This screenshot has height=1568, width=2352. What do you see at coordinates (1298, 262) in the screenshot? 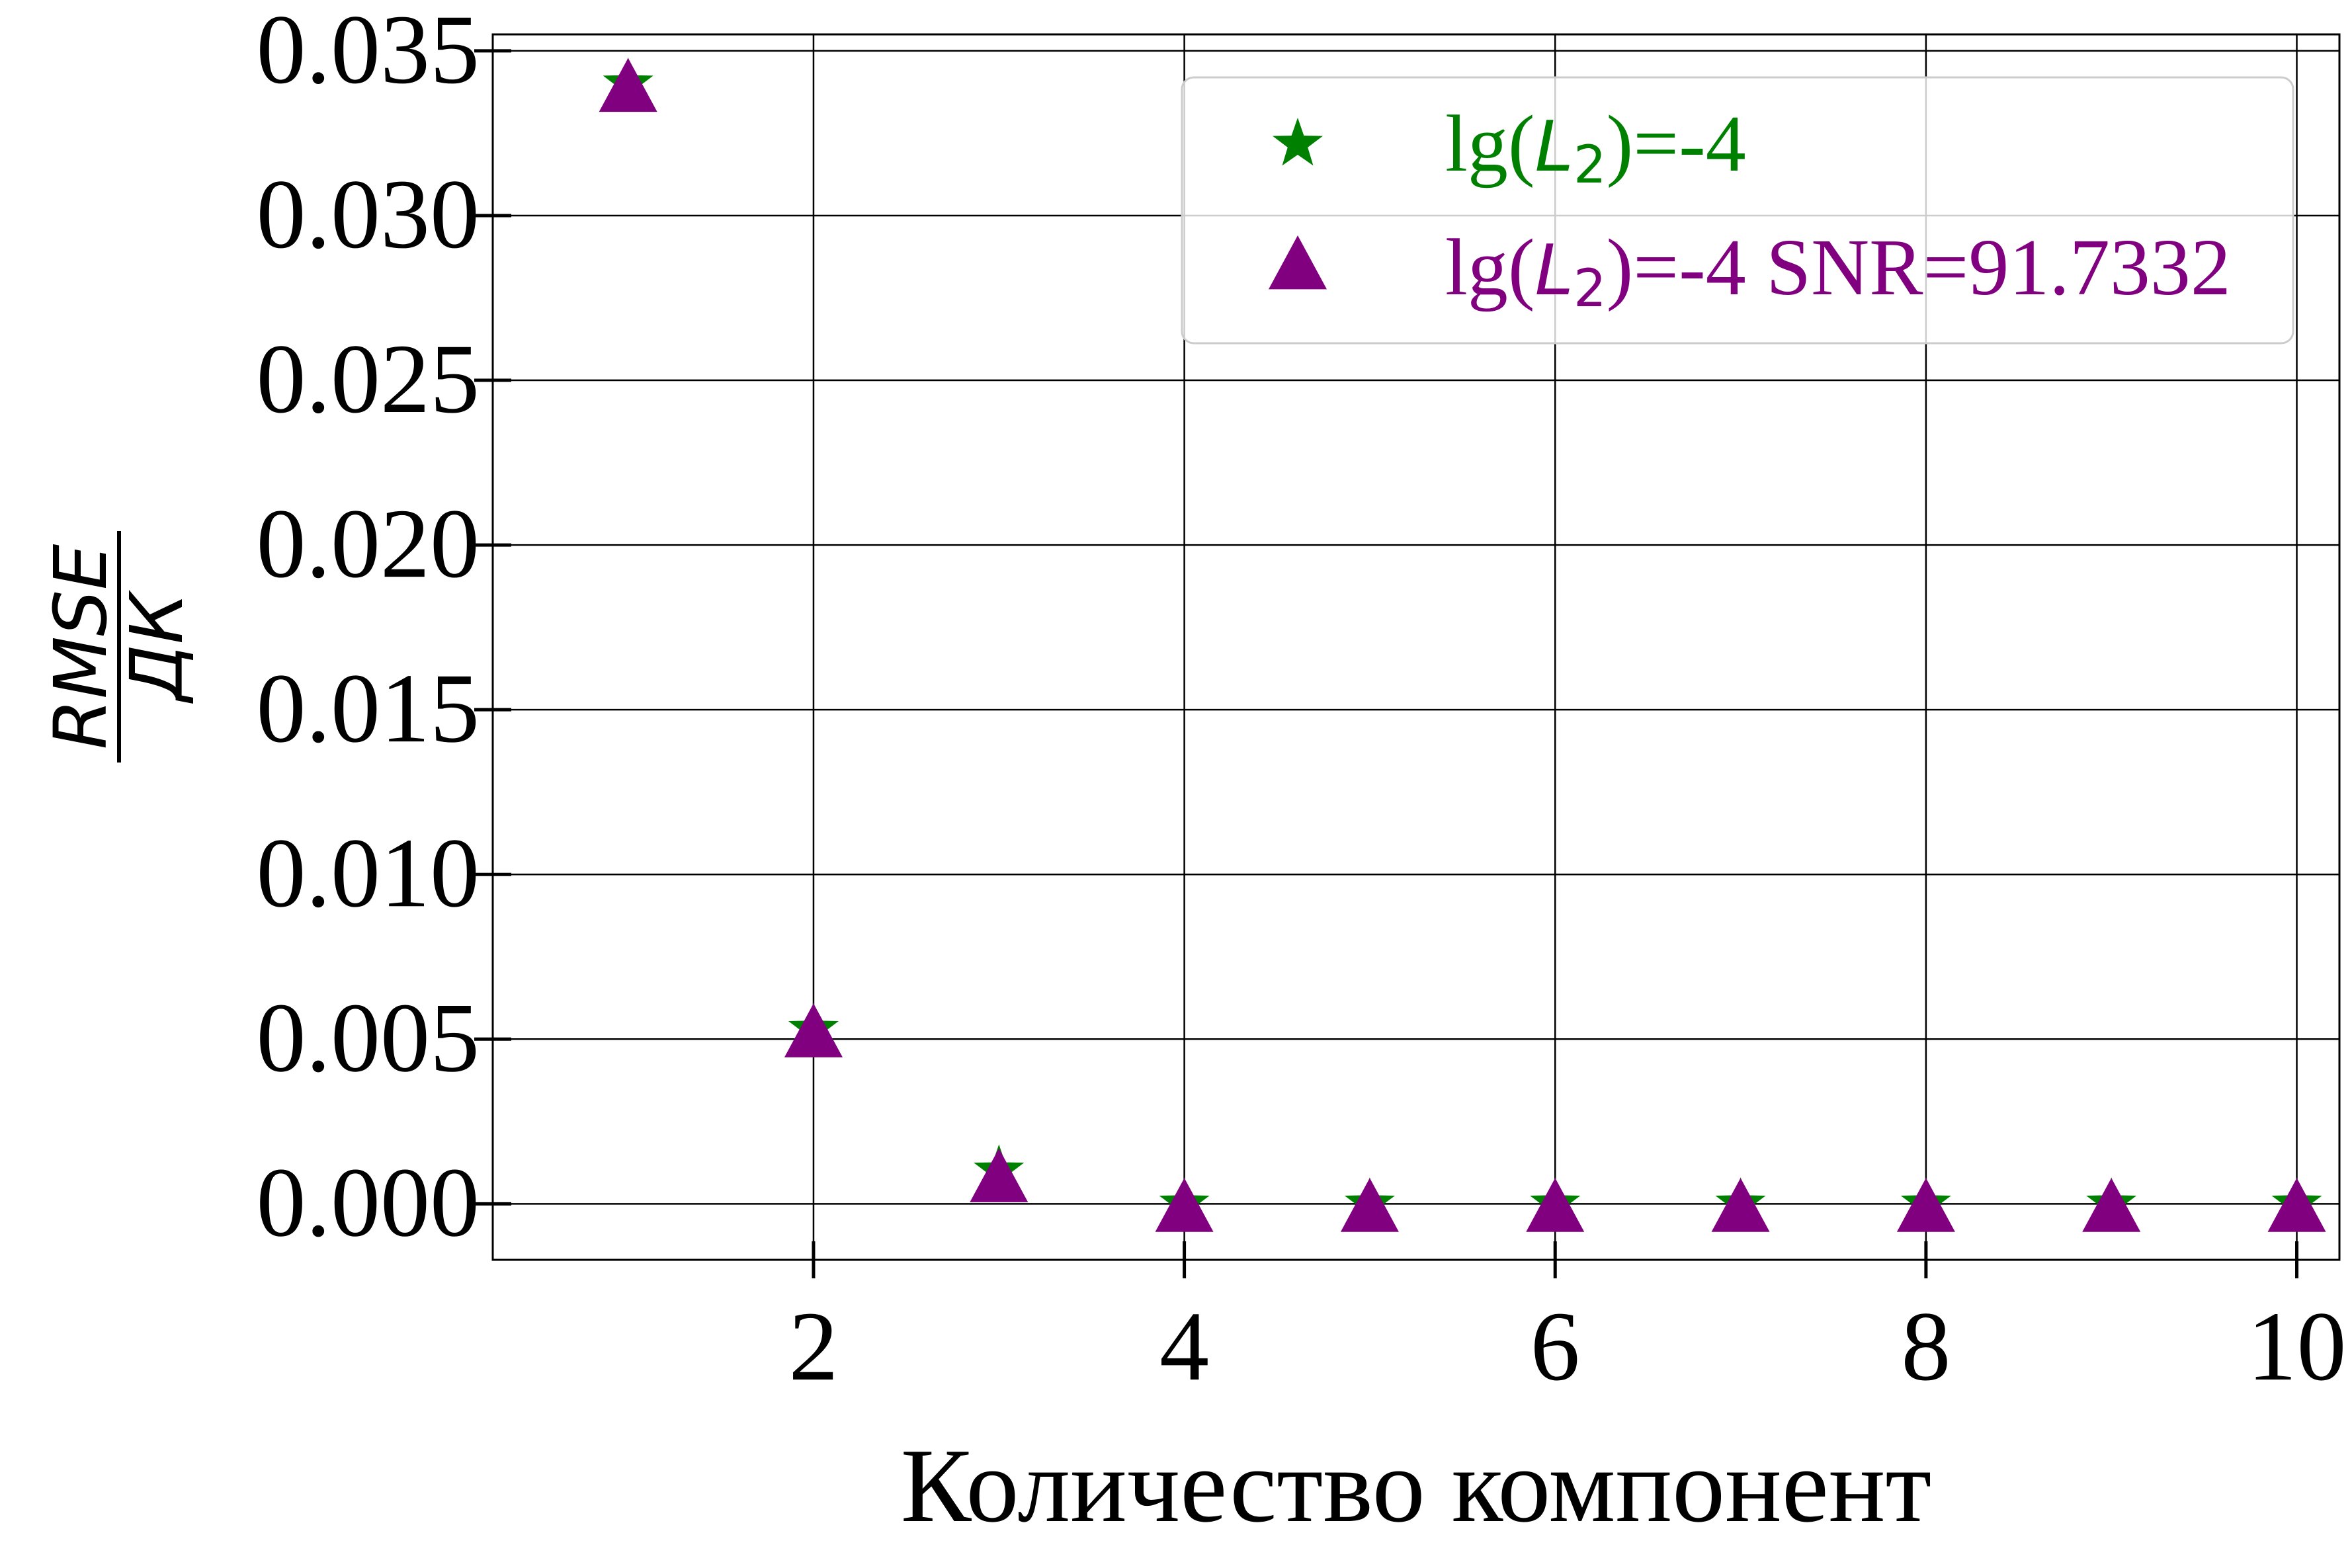
I see `legend-triangle-icon` at bounding box center [1298, 262].